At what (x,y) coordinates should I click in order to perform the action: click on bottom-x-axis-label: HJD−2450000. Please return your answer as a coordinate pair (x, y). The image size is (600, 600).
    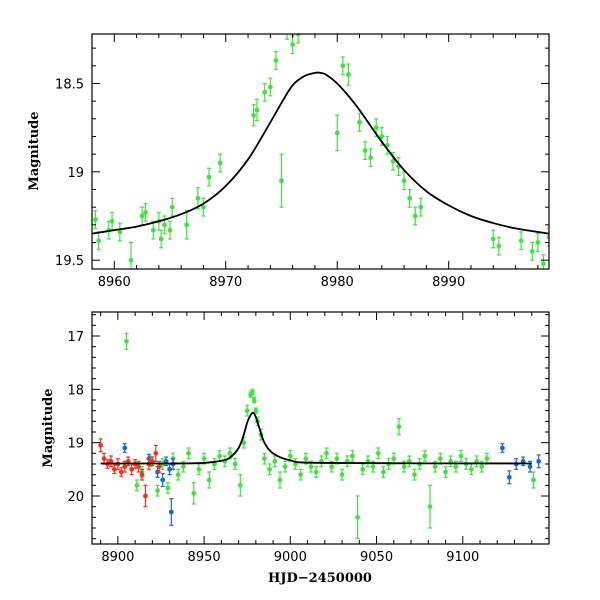
    Looking at the image, I should click on (320, 578).